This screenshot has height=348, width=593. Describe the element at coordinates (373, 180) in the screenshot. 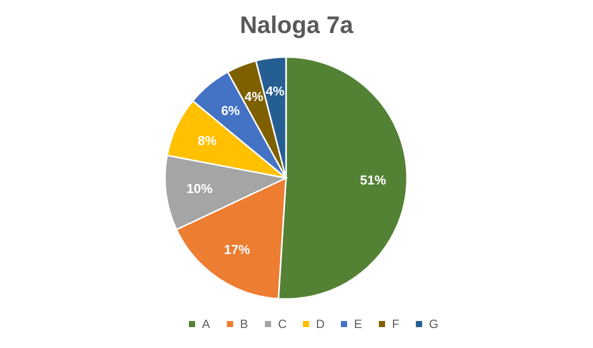

I see `data-label: 51%` at that location.